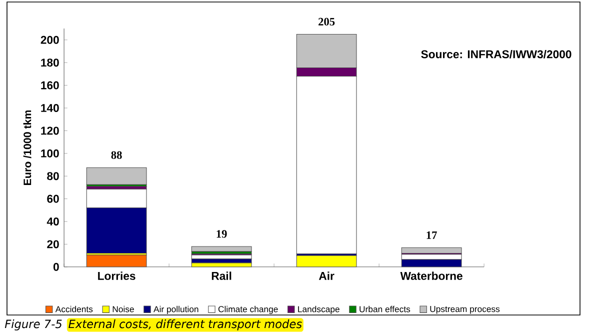 This screenshot has width=591, height=335. I want to click on caption: Figure 7-5, so click(33, 324).